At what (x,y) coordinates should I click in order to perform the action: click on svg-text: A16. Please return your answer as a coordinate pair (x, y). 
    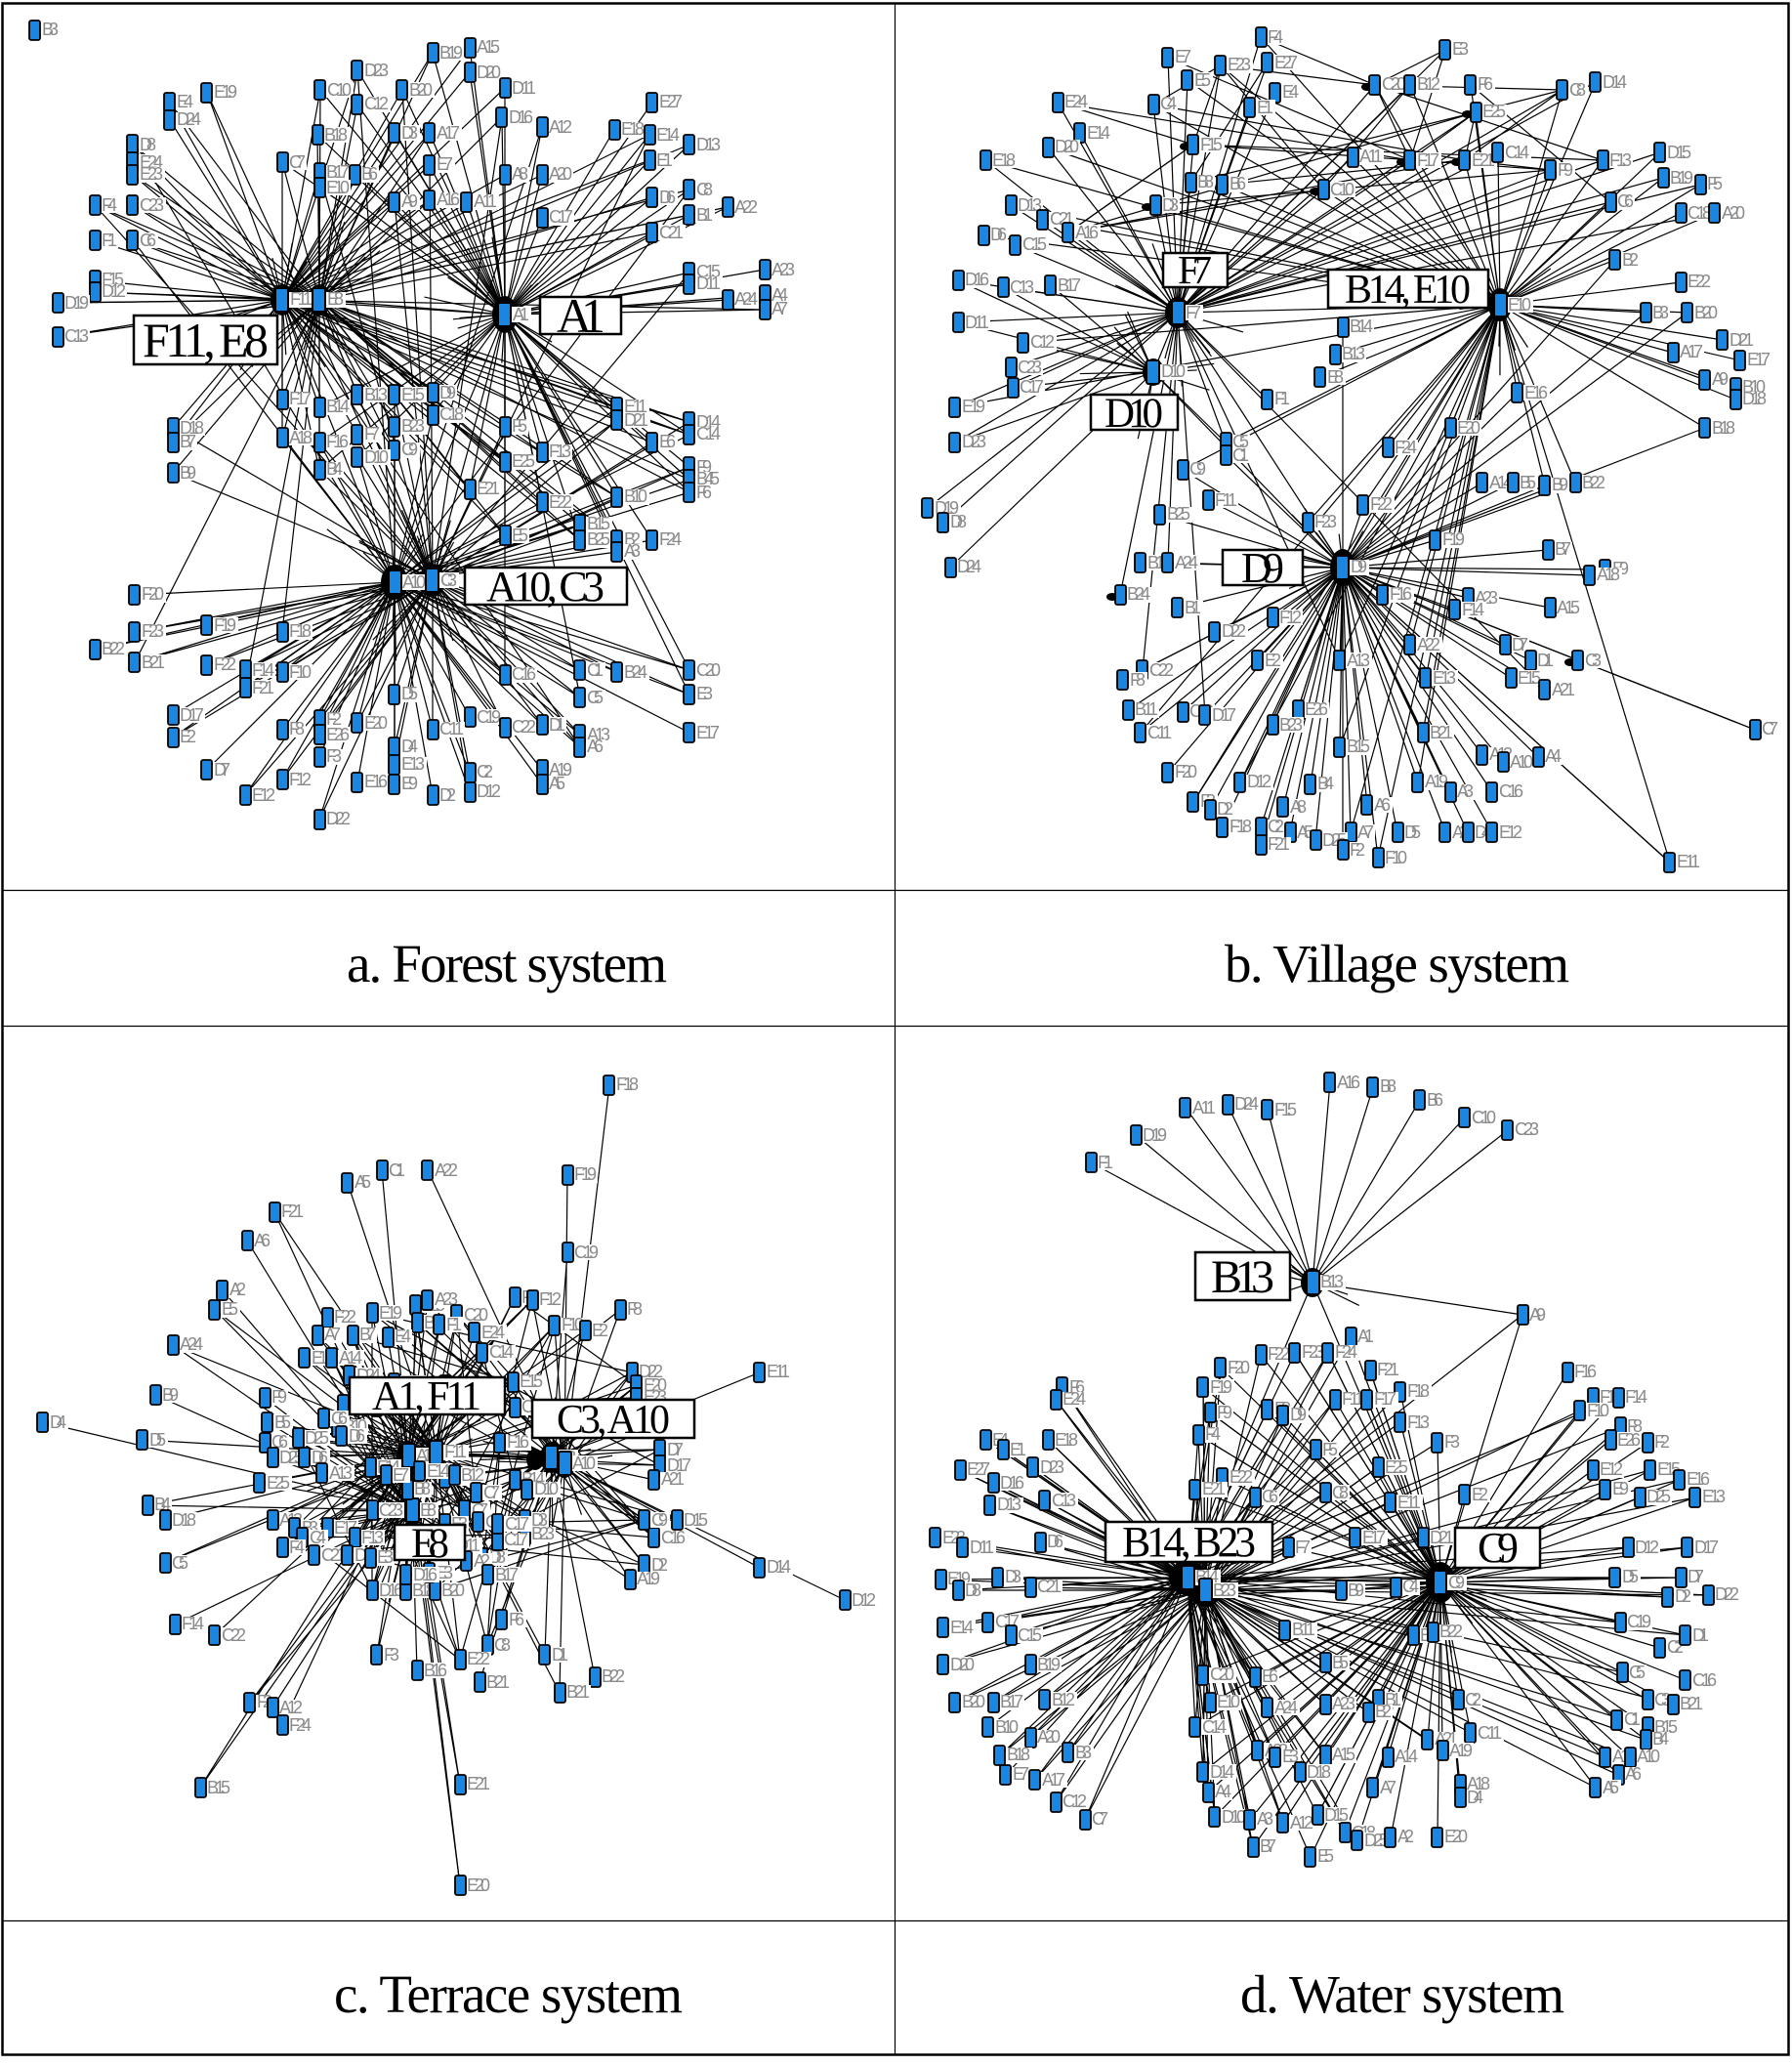
    Looking at the image, I should click on (448, 199).